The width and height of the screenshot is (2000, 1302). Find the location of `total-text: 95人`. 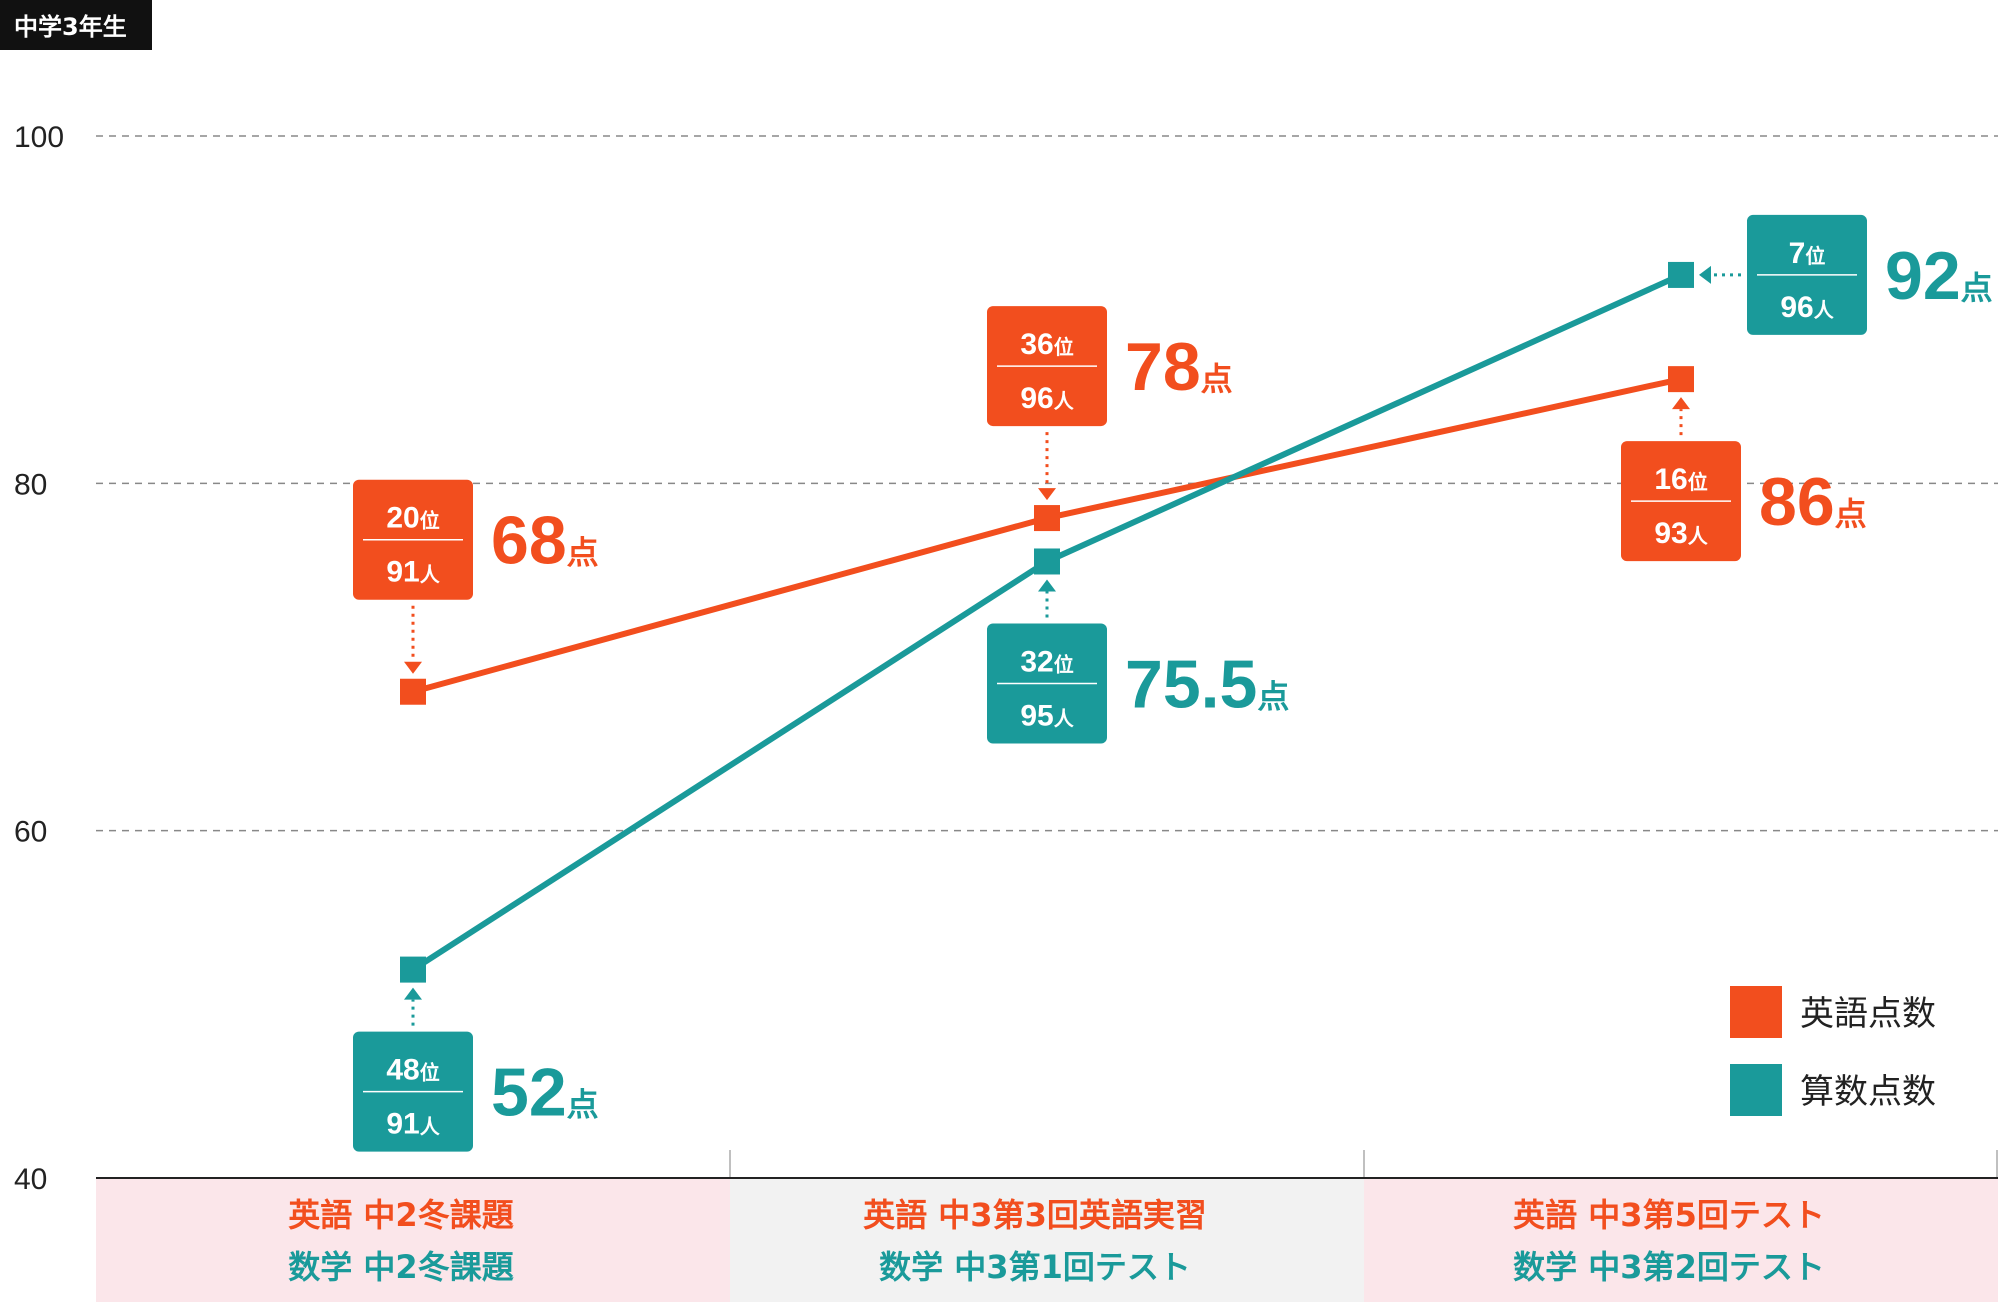

total-text: 95人 is located at coordinates (1047, 715).